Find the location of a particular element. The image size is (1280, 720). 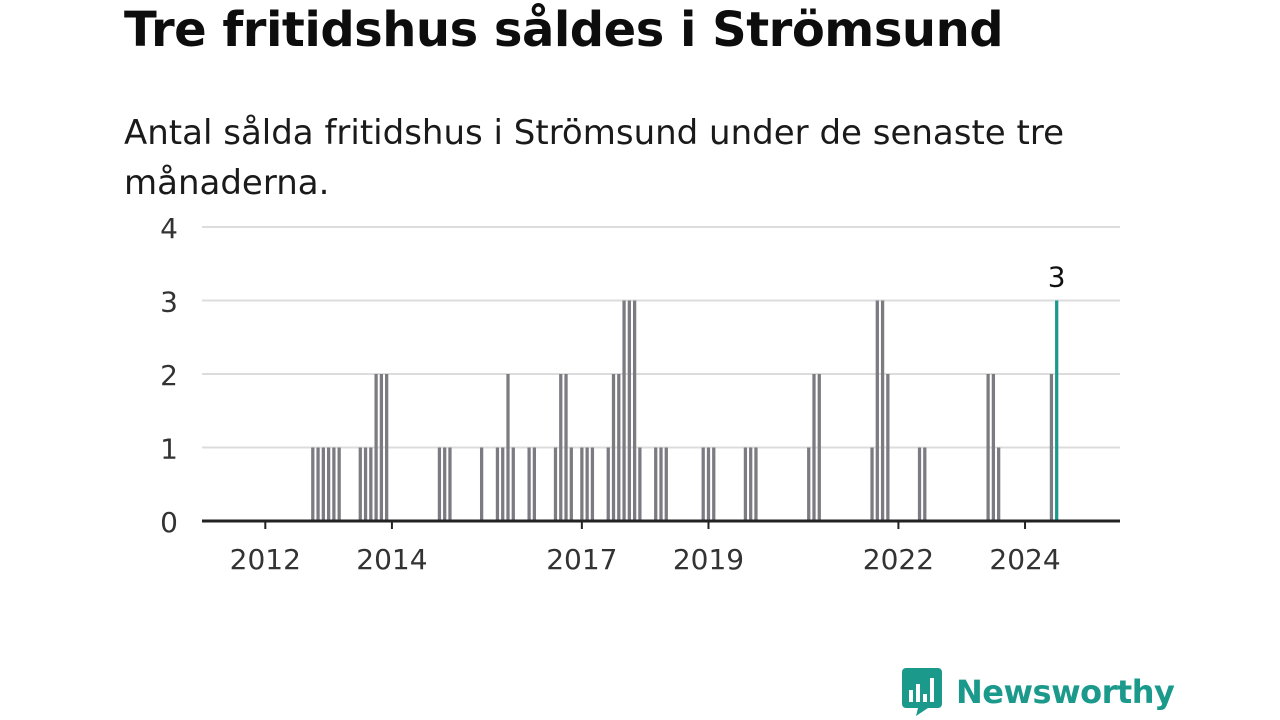

x-tick-label: 2024 is located at coordinates (1024, 559).